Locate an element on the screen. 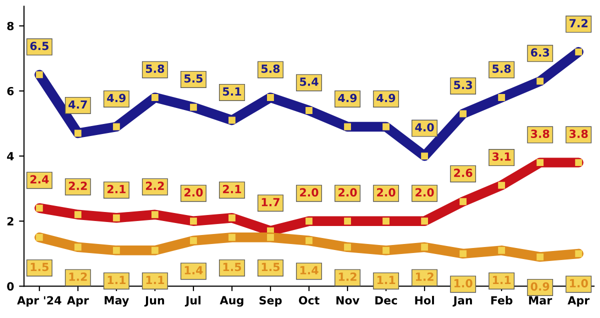 The width and height of the screenshot is (600, 318). data-label: 5.5 is located at coordinates (193, 78).